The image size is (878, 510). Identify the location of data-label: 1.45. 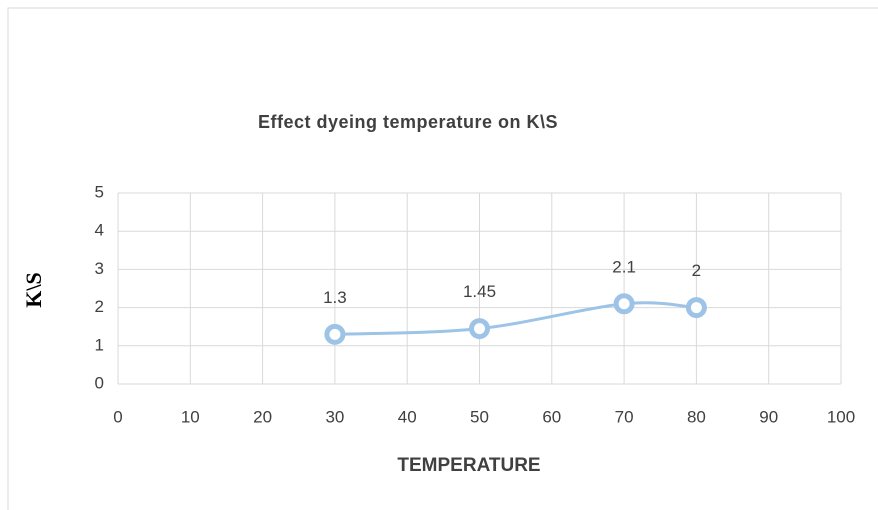
(479, 291).